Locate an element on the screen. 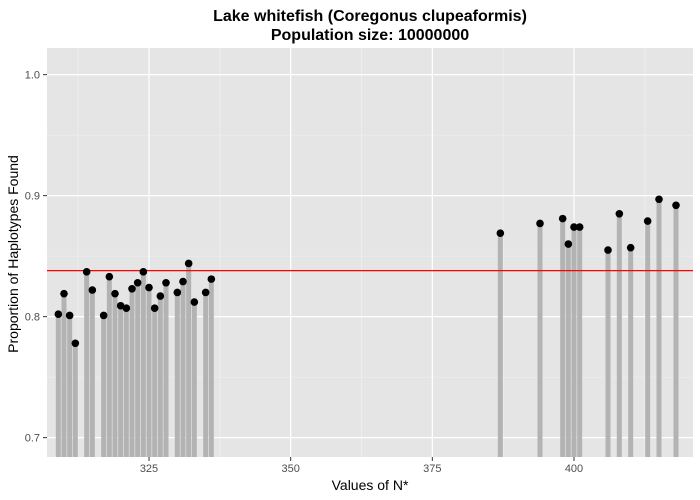 The width and height of the screenshot is (700, 500). x-tick-label: 375 is located at coordinates (432, 469).